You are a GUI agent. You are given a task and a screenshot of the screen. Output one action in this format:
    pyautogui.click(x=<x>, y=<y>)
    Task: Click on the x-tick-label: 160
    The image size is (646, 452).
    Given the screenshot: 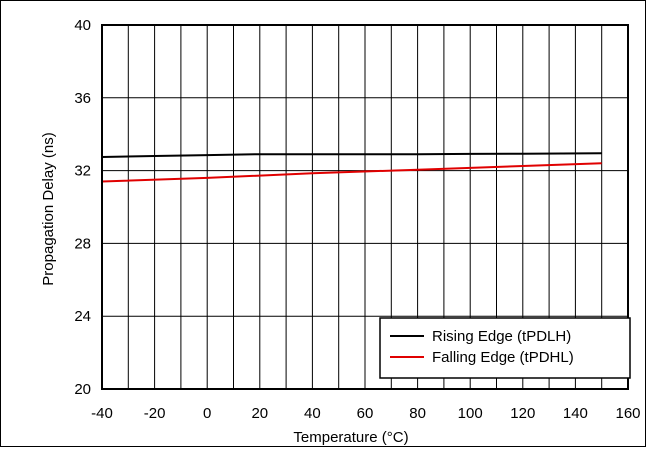 What is the action you would take?
    pyautogui.click(x=627, y=413)
    